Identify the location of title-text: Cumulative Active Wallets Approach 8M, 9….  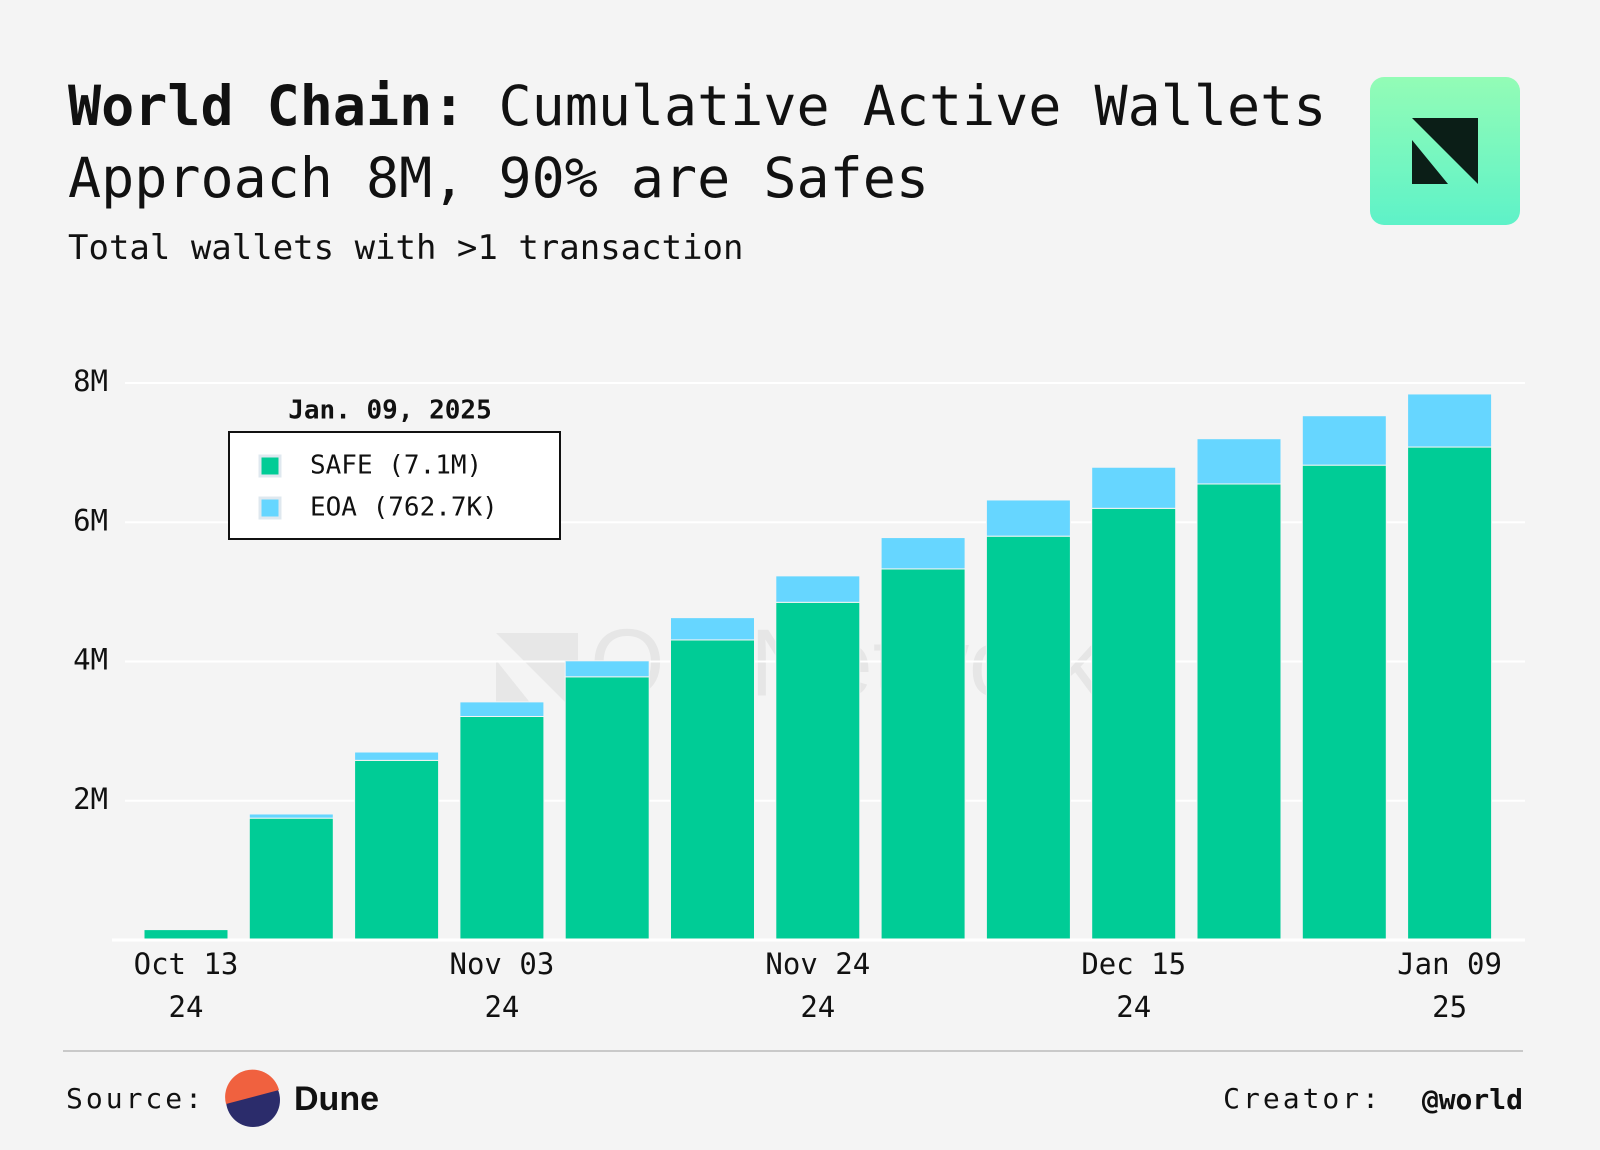
(697, 142).